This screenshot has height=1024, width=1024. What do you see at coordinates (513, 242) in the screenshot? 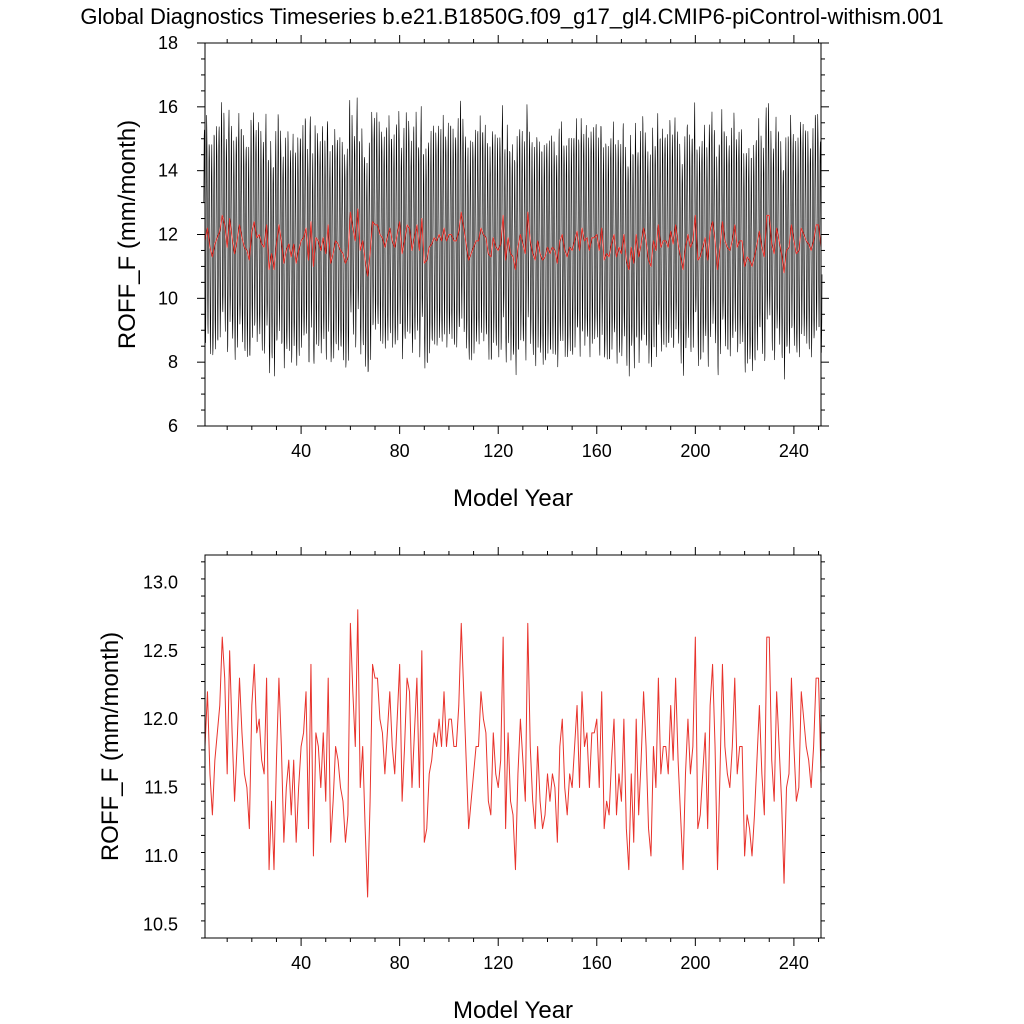
I see `annual-series-line` at bounding box center [513, 242].